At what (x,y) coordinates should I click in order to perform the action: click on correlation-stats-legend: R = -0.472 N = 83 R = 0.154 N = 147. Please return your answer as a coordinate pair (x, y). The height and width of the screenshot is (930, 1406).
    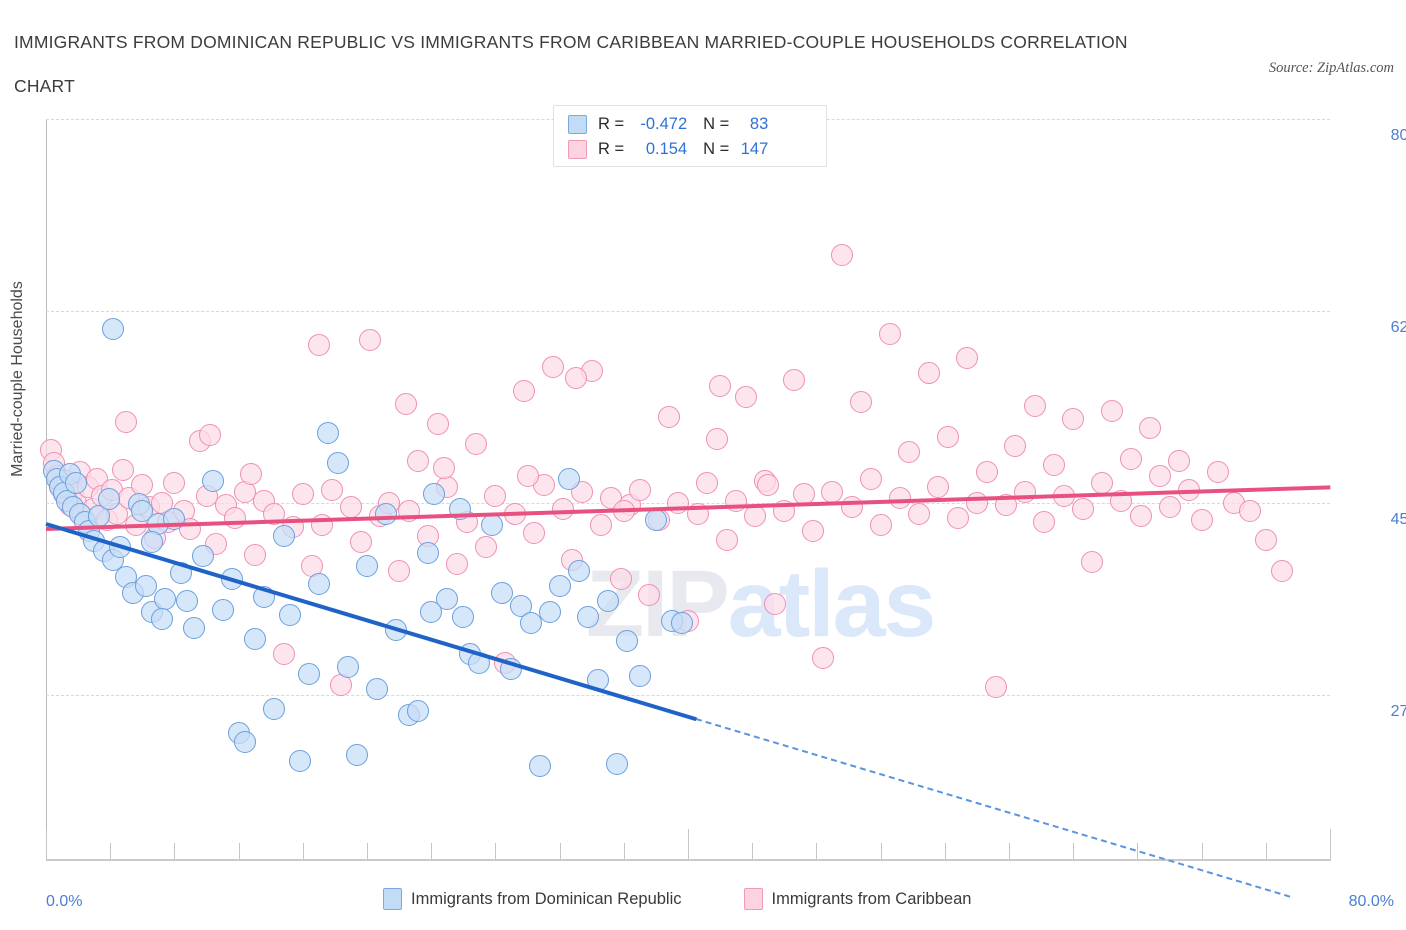
    Looking at the image, I should click on (690, 136).